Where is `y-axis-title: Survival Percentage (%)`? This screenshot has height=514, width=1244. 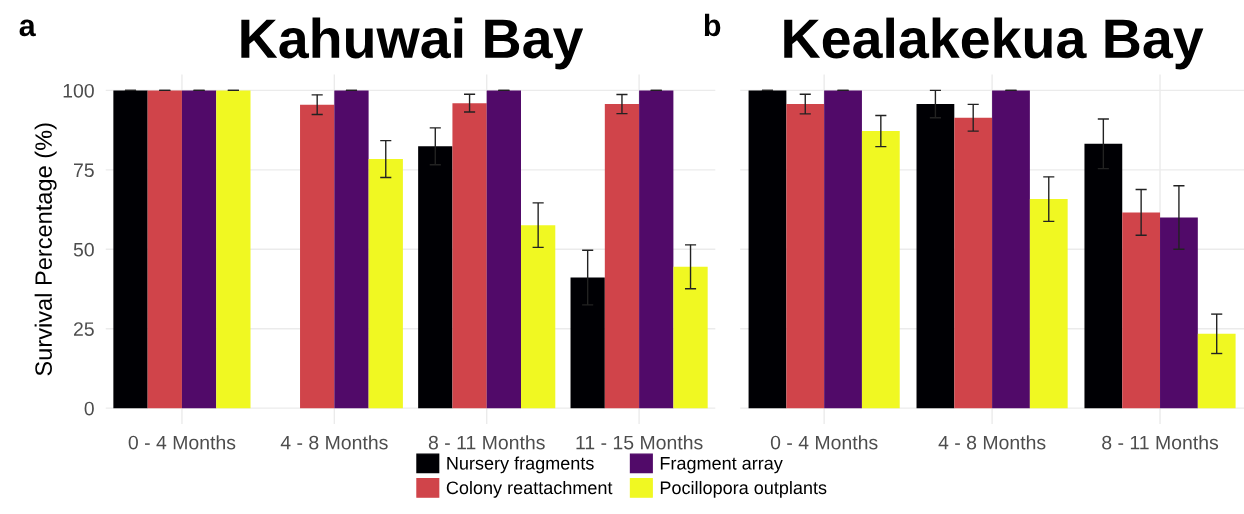 y-axis-title: Survival Percentage (%) is located at coordinates (45, 249).